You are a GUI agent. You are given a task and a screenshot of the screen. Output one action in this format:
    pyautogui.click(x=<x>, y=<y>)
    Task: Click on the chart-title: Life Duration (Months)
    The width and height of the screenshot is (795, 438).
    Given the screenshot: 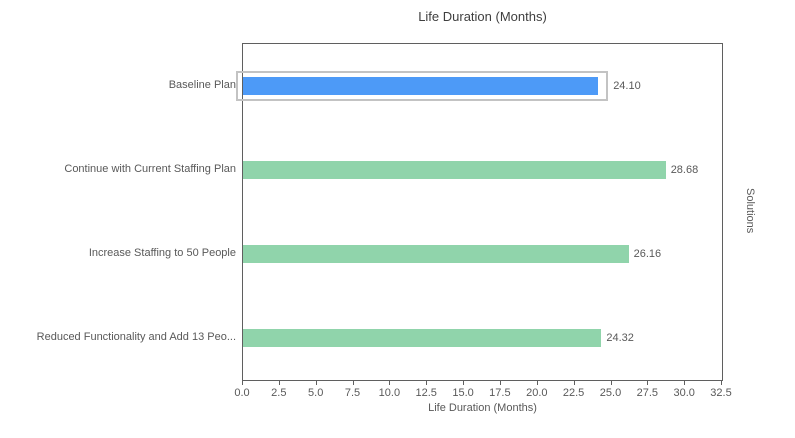 What is the action you would take?
    pyautogui.click(x=482, y=16)
    